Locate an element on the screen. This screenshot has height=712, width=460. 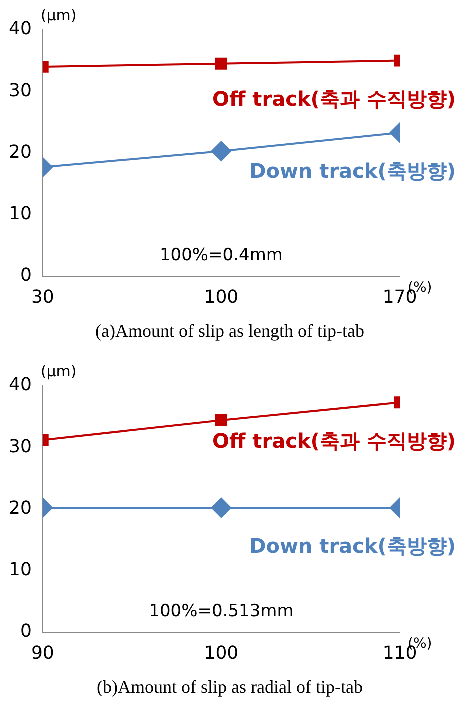
text: (a)Amount of slip as length of tip-tab is located at coordinates (230, 331).